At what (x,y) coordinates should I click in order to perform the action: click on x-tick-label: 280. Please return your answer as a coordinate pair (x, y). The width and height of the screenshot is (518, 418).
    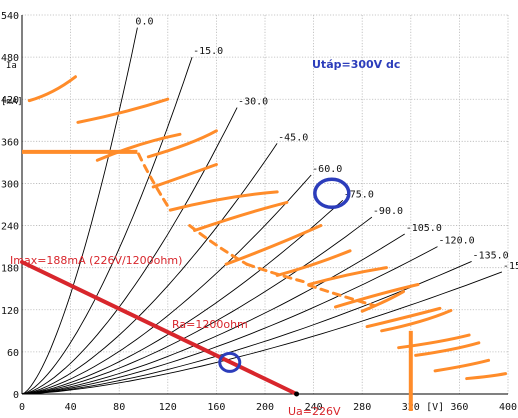
    Looking at the image, I should click on (362, 407).